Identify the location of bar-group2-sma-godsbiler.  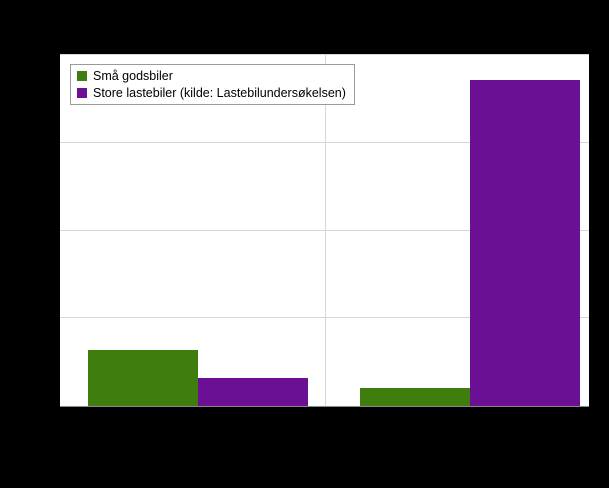
(415, 397).